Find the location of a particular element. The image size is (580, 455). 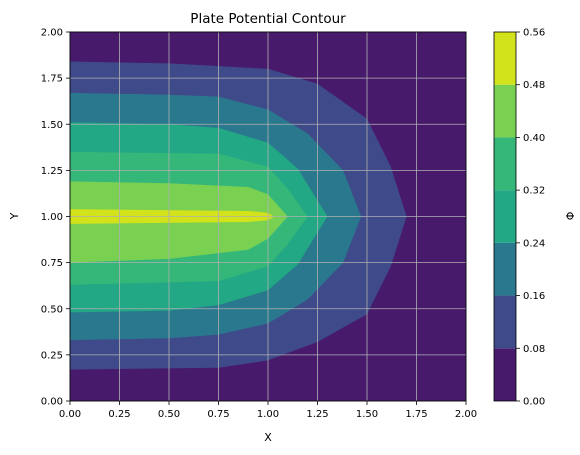

y-tick-label: 0.50 is located at coordinates (52, 309).